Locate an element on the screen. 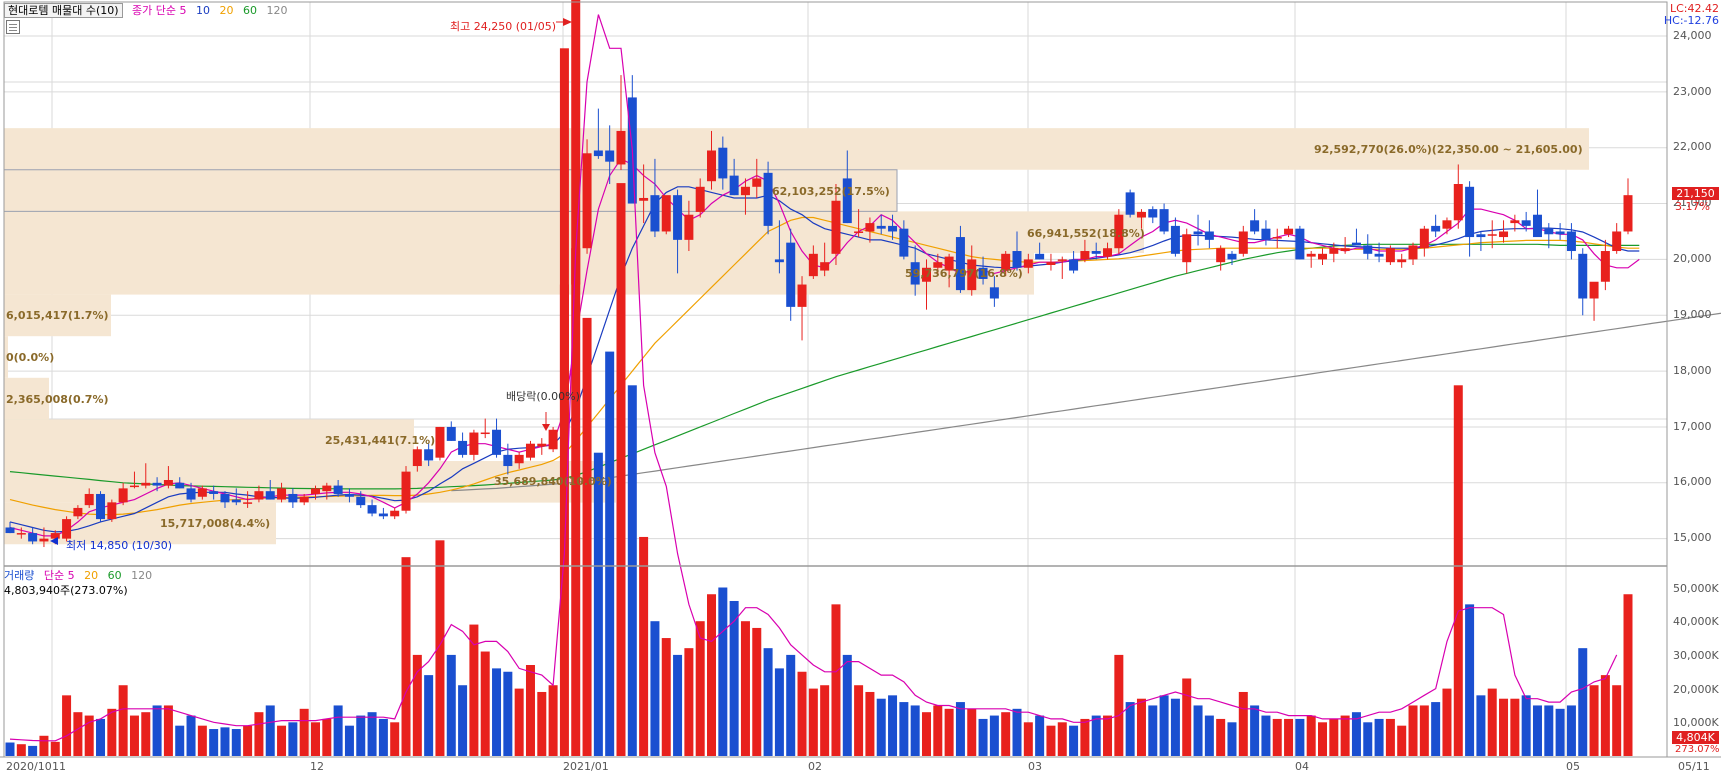 This screenshot has width=1721, height=774. stock-title: 현대로템 매물대 수(10) is located at coordinates (63, 10).